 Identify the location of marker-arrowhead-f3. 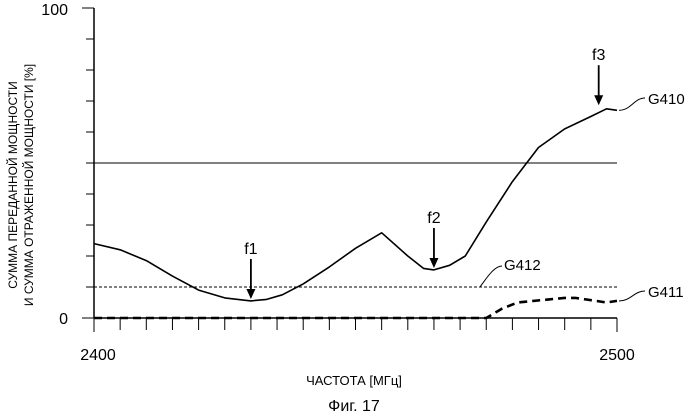
(598, 100).